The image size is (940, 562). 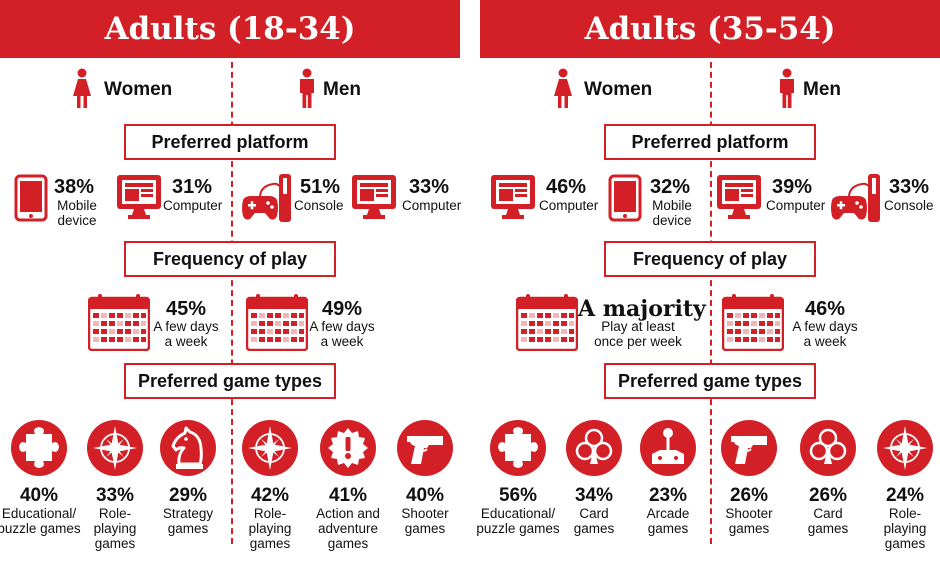 I want to click on men-frequency-value-left: 49%, so click(x=342, y=309).